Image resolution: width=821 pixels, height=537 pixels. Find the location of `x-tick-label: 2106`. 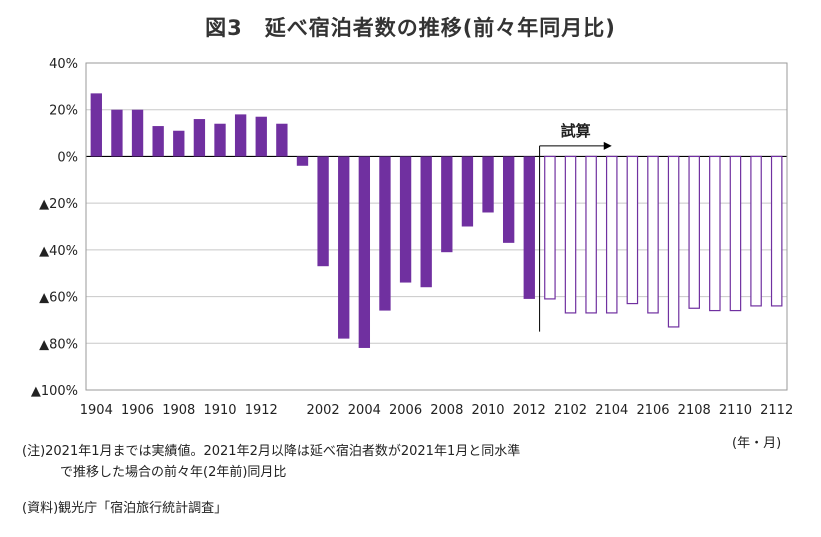

x-tick-label: 2106 is located at coordinates (652, 410).